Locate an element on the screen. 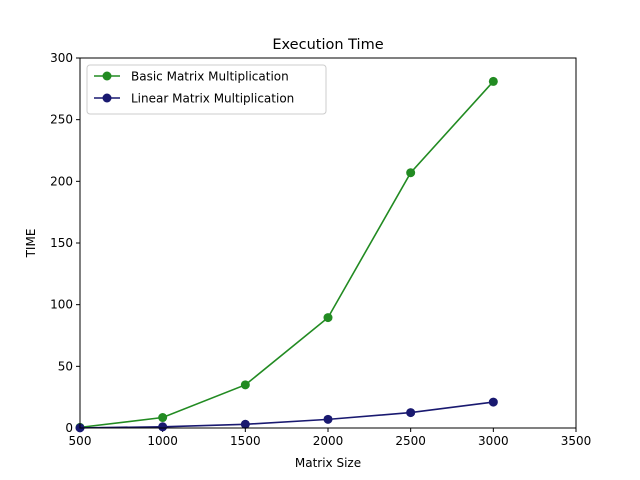 The width and height of the screenshot is (640, 480). x-axis-label: Matrix Size is located at coordinates (328, 463).